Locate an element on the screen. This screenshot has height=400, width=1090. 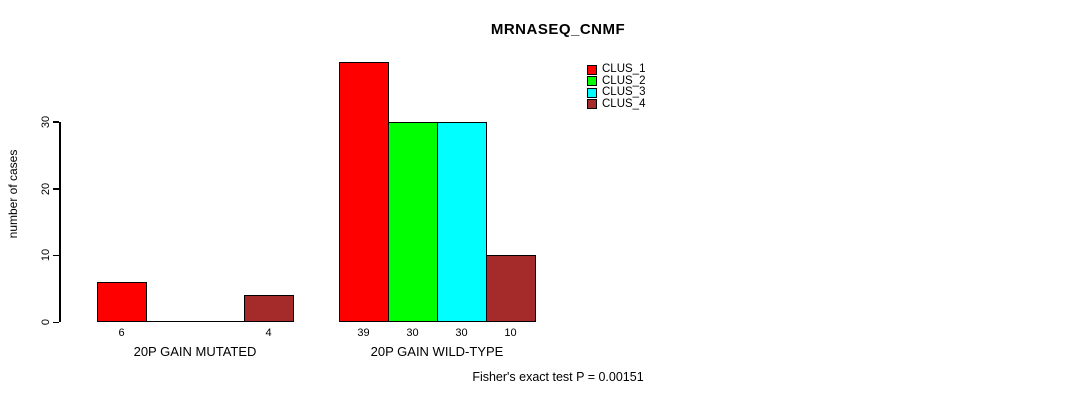
chart-title: MRNASEQ_CNMF is located at coordinates (558, 29).